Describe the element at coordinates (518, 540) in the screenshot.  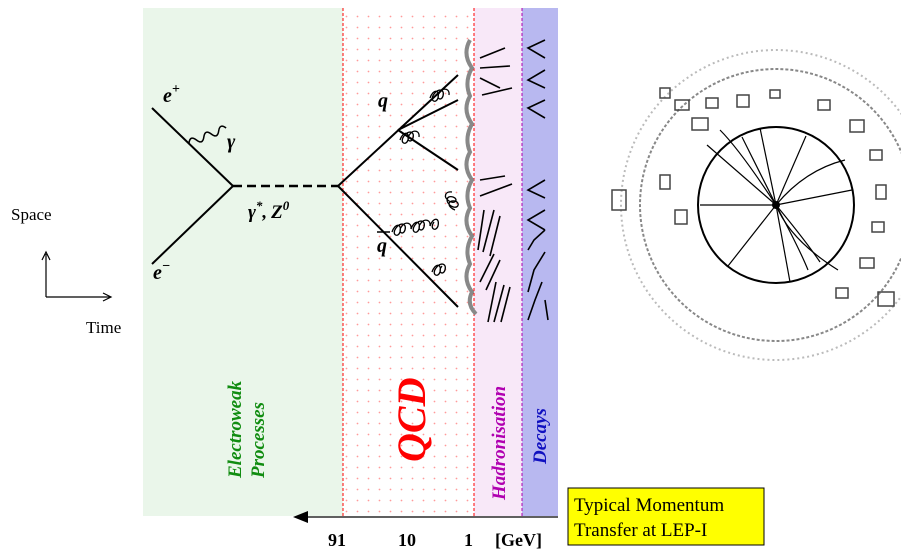
I see `unit-label: [GeV]` at that location.